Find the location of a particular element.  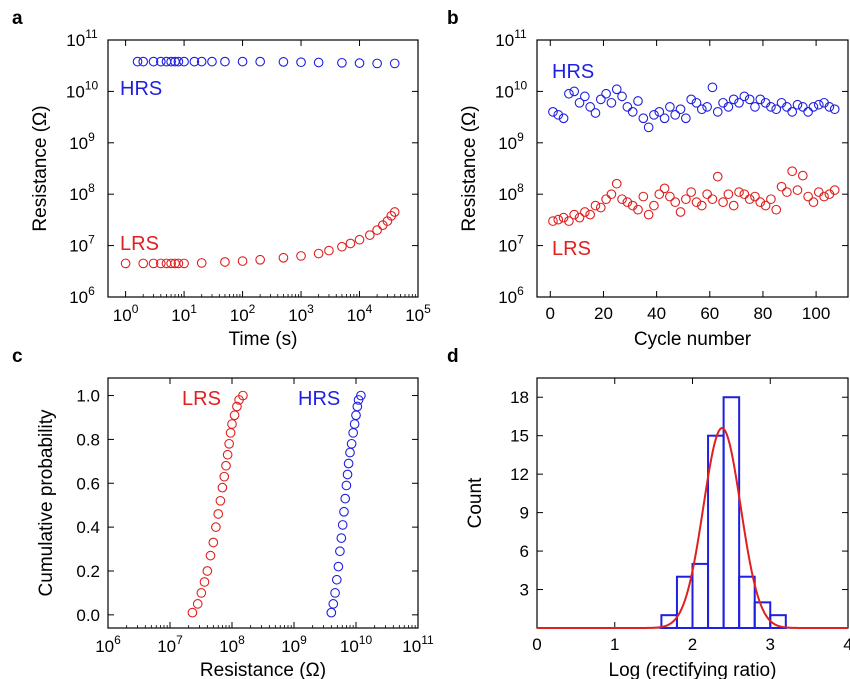

gaussian-fit-curve is located at coordinates (692, 527).